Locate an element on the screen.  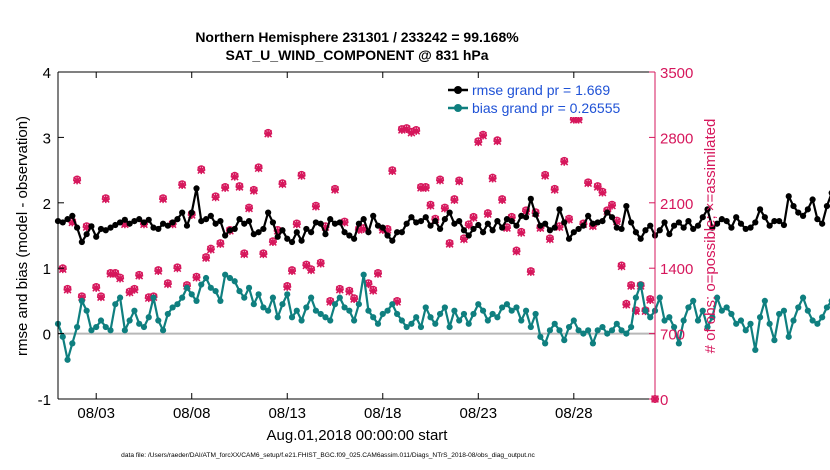
y-right-tick-label: 2100 is located at coordinates (676, 204).